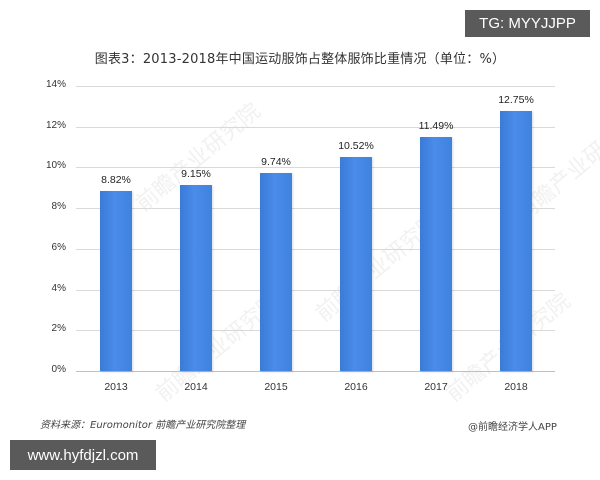 Image resolution: width=600 pixels, height=480 pixels. Describe the element at coordinates (436, 126) in the screenshot. I see `bar-value-label: 11.49%` at that location.